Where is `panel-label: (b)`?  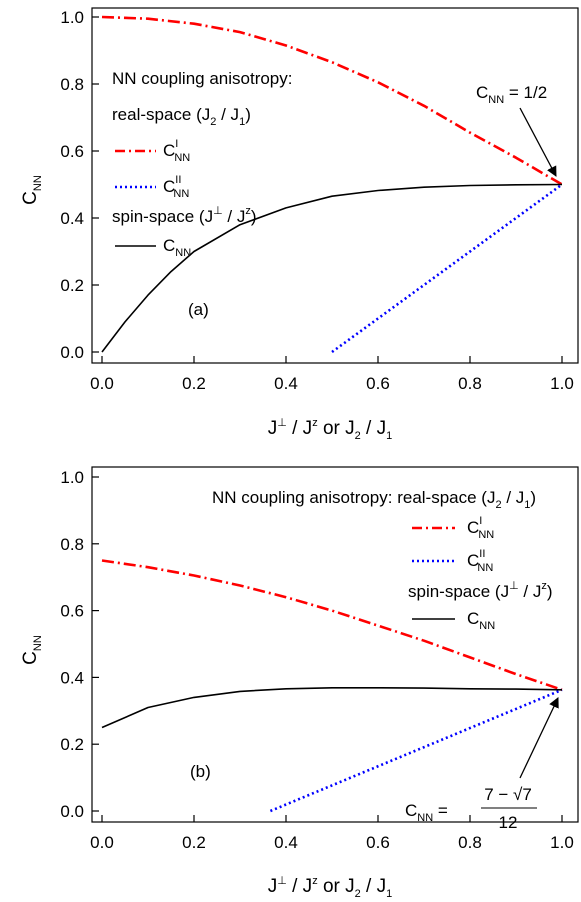
panel-label: (b) is located at coordinates (200, 771).